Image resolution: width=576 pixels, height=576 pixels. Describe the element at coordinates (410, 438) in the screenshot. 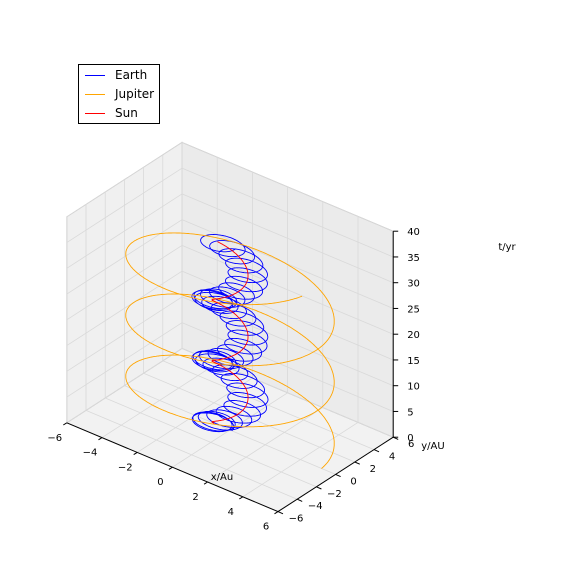

I see `z-tick-label: 0` at that location.